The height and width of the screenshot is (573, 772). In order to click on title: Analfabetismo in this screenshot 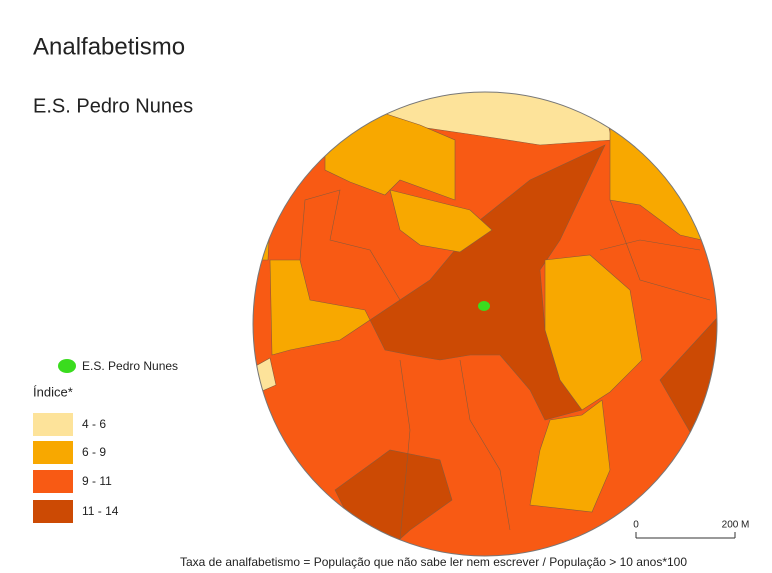, I will do `click(109, 46)`.